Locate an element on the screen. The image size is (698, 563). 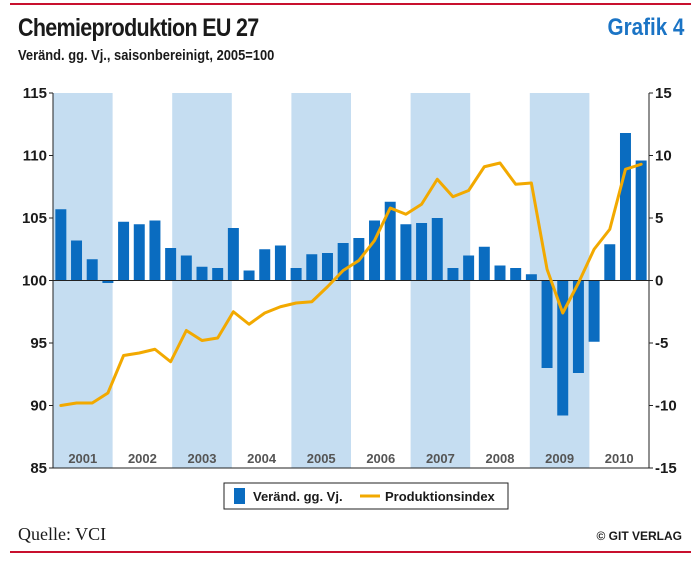
year-labels: 2001 2002 2003 2004 2005 2006 2007 2008 2009 2010 is located at coordinates (350, 458).